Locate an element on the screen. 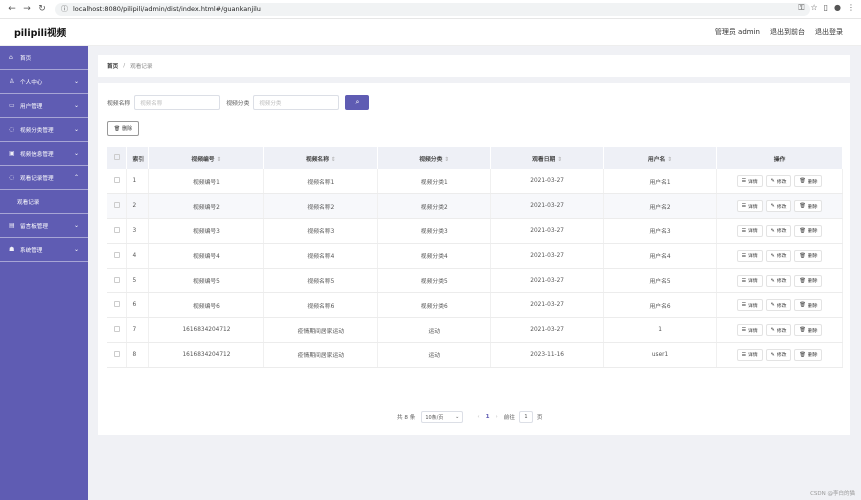 The image size is (861, 500). header-watch-date: 观看日期 ⇕ is located at coordinates (547, 158).